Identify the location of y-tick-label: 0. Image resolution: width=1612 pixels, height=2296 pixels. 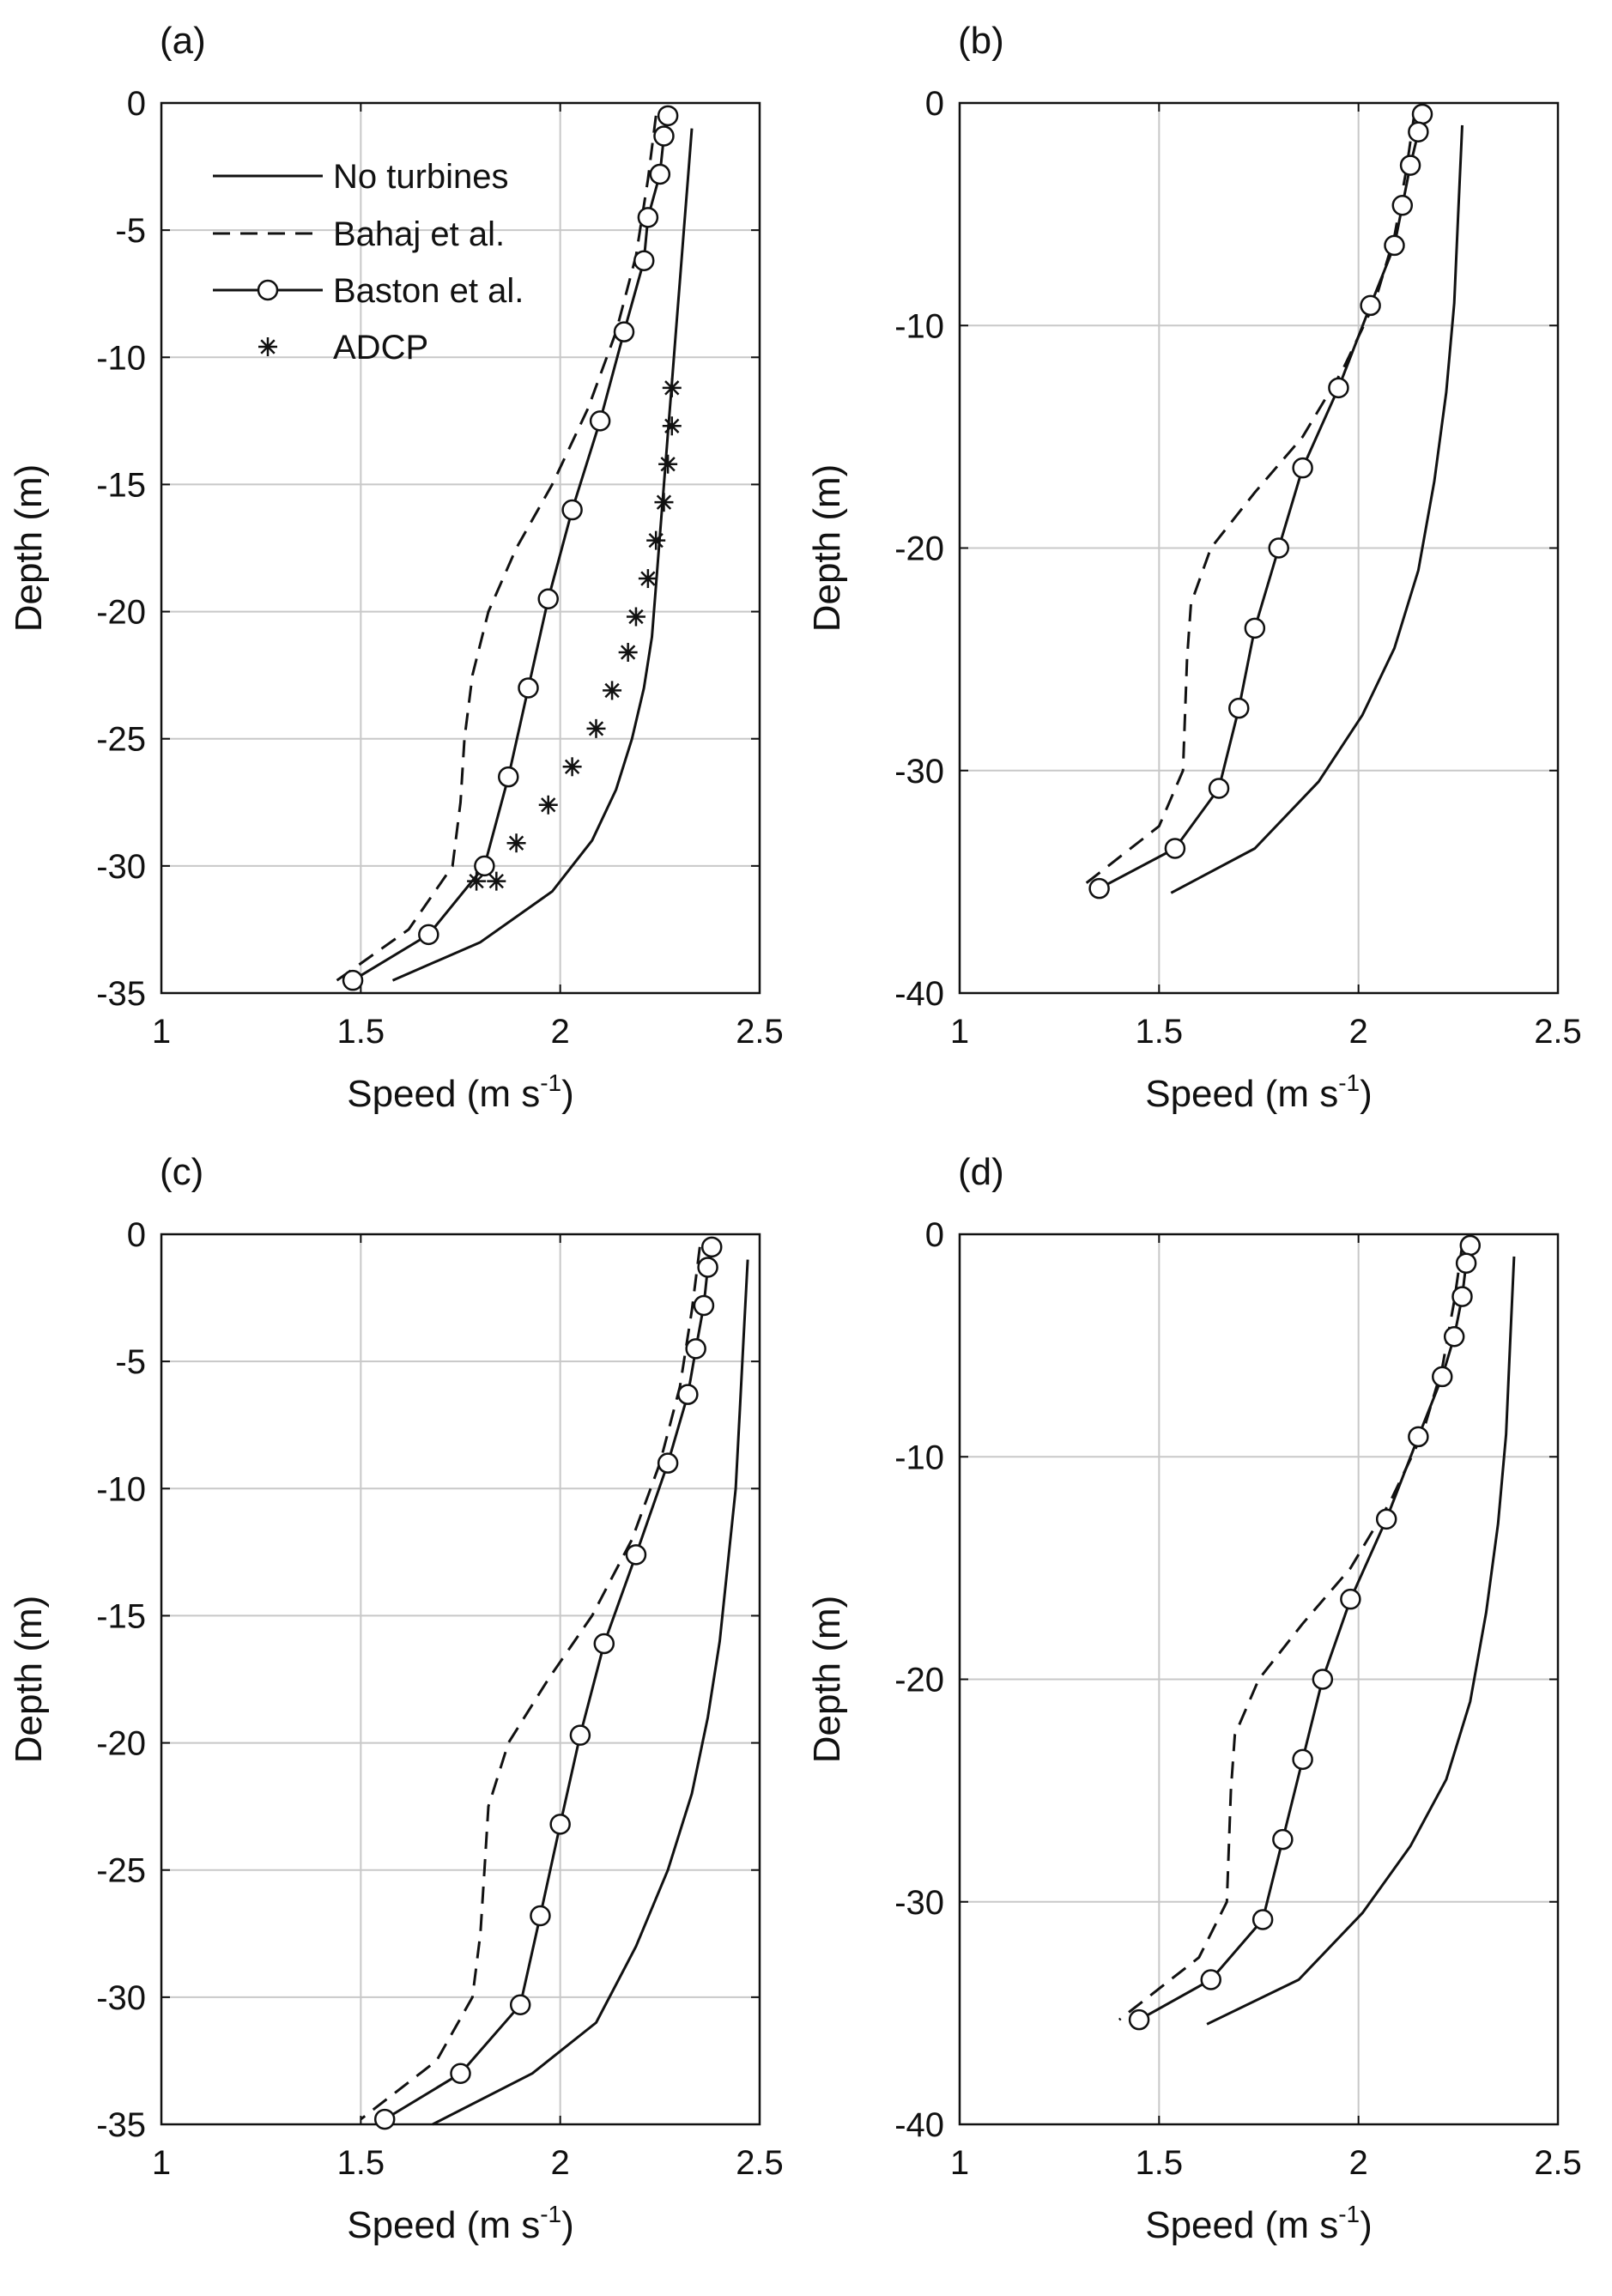
(935, 1235).